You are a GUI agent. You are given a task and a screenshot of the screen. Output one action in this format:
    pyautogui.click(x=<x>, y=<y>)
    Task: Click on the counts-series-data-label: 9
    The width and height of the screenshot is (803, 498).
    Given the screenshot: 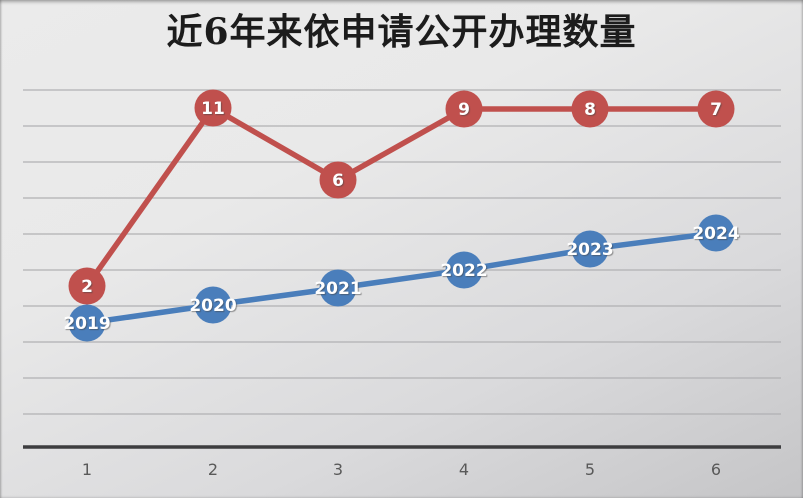 What is the action you would take?
    pyautogui.click(x=464, y=110)
    